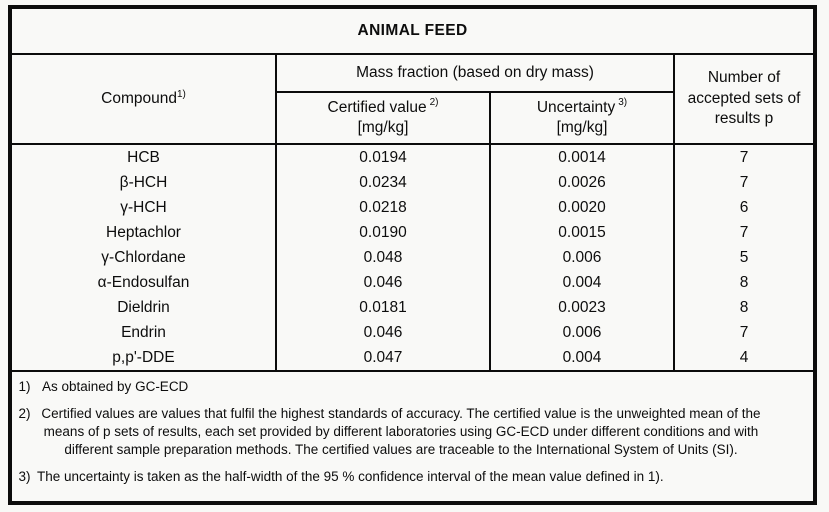  I want to click on uncertainty-header-superscript: 3), so click(623, 103).